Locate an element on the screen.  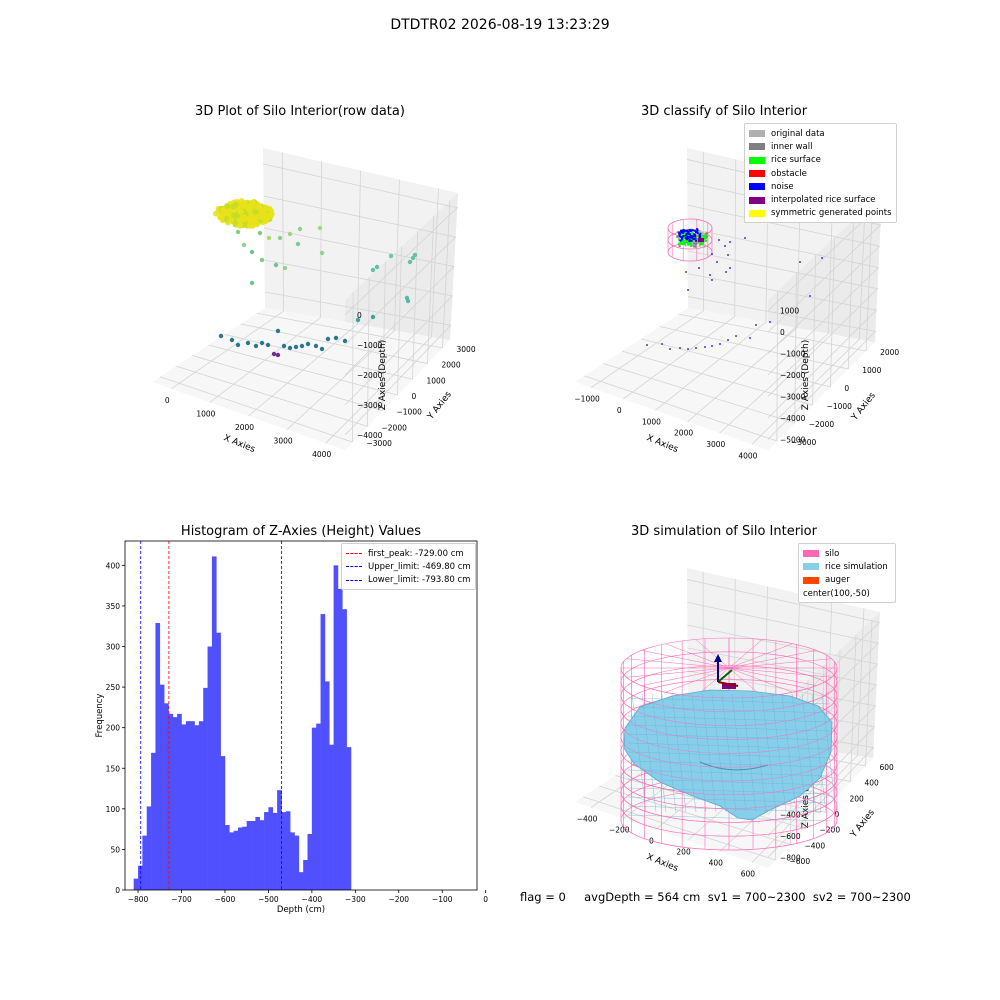
p1-z-tick: −2000 is located at coordinates (370, 375).